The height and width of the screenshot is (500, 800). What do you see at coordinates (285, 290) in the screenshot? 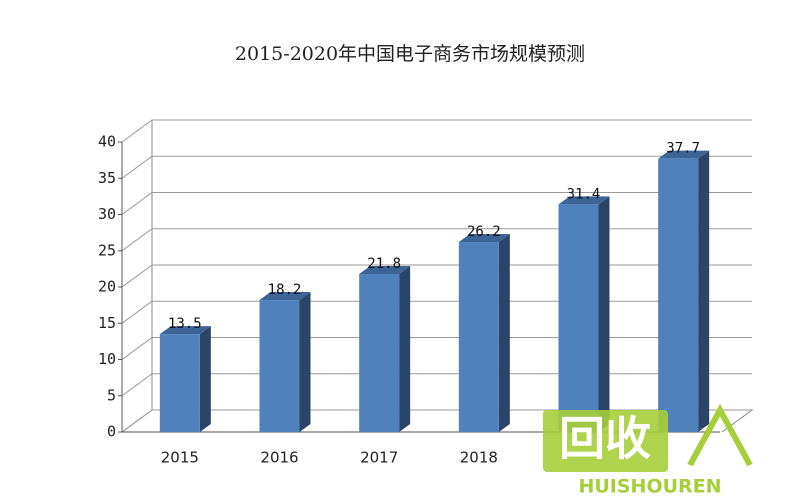
I see `data-label: 18.2` at bounding box center [285, 290].